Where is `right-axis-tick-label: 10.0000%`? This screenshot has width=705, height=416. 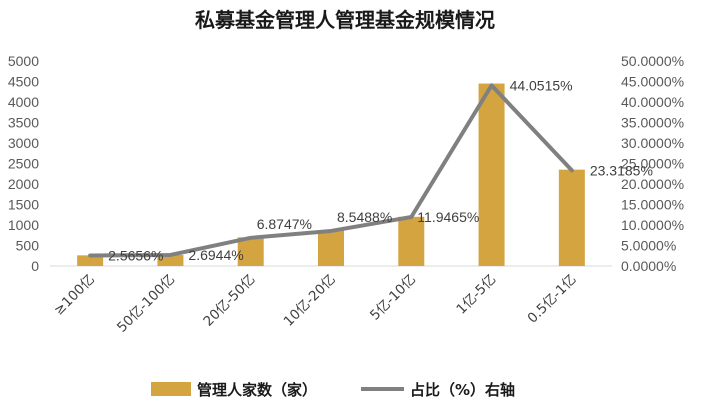 right-axis-tick-label: 10.0000% is located at coordinates (652, 225).